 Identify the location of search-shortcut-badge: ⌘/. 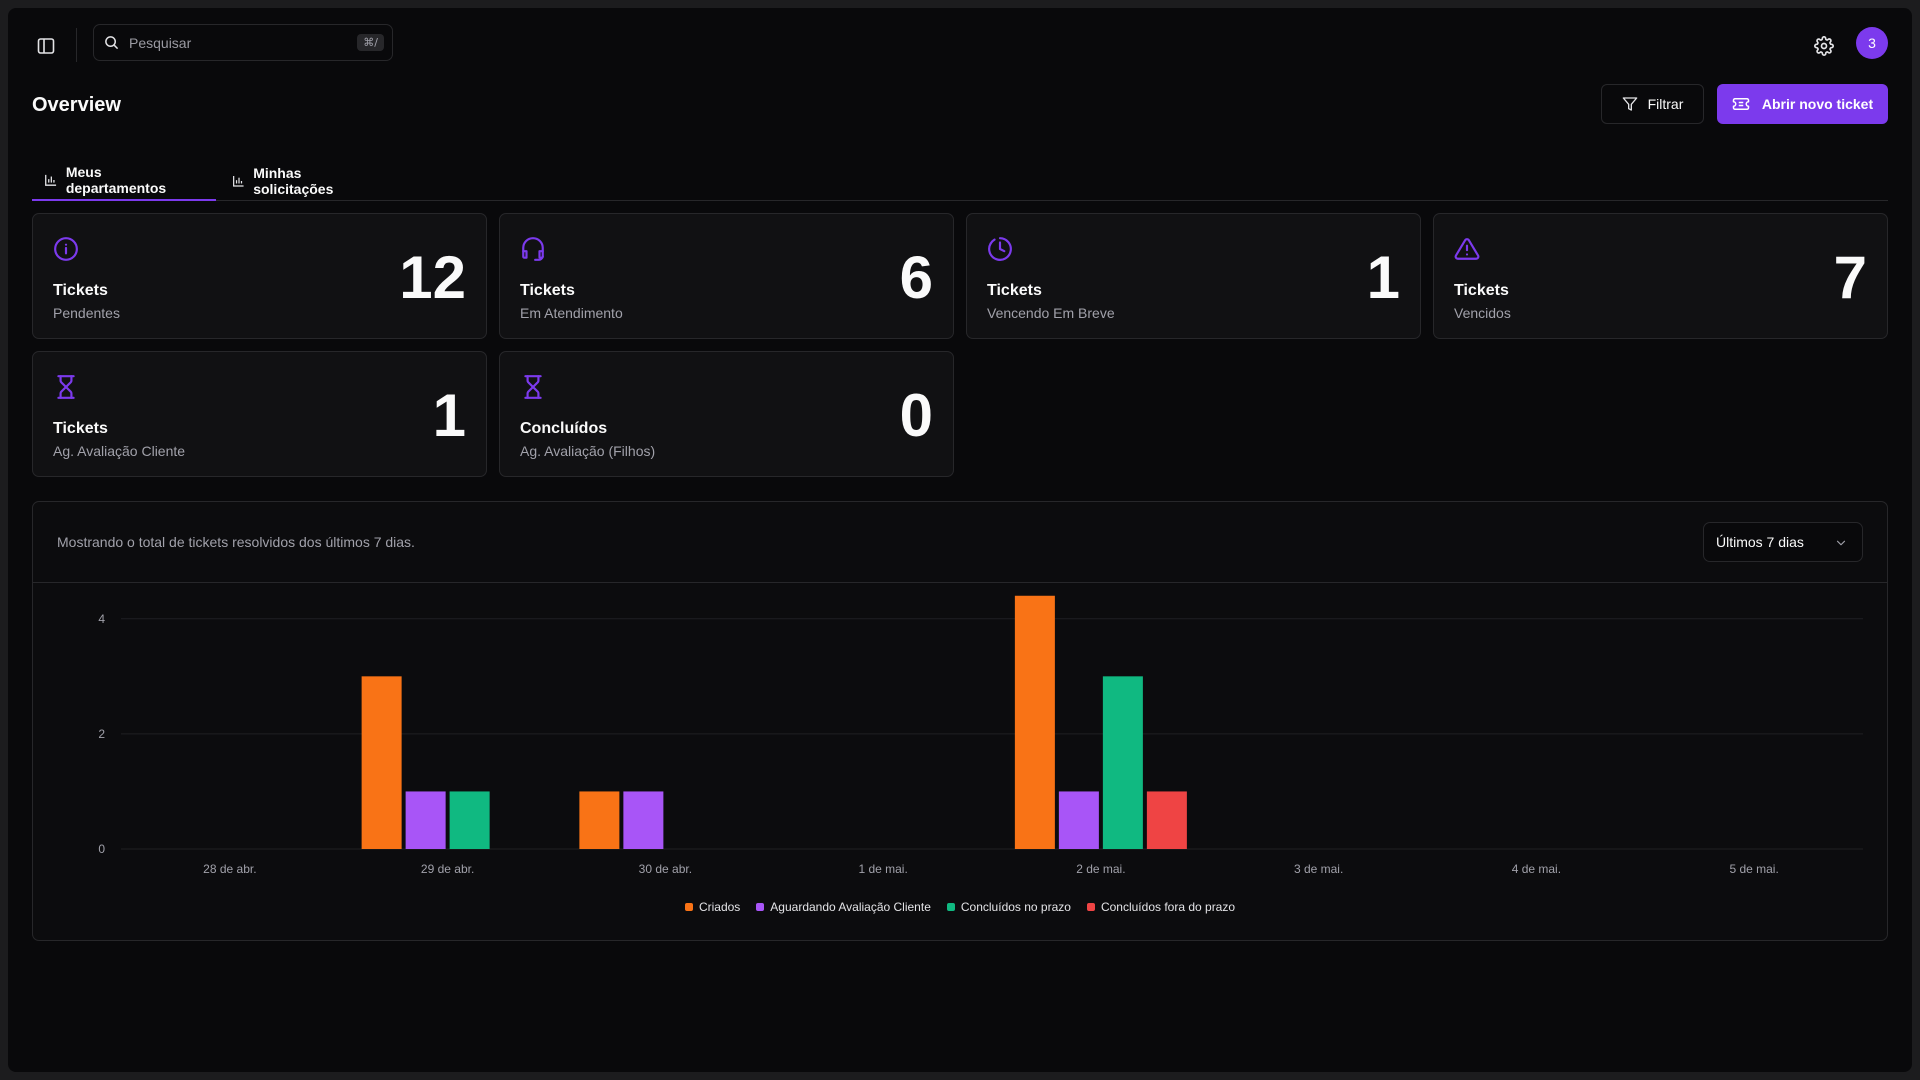
(370, 42).